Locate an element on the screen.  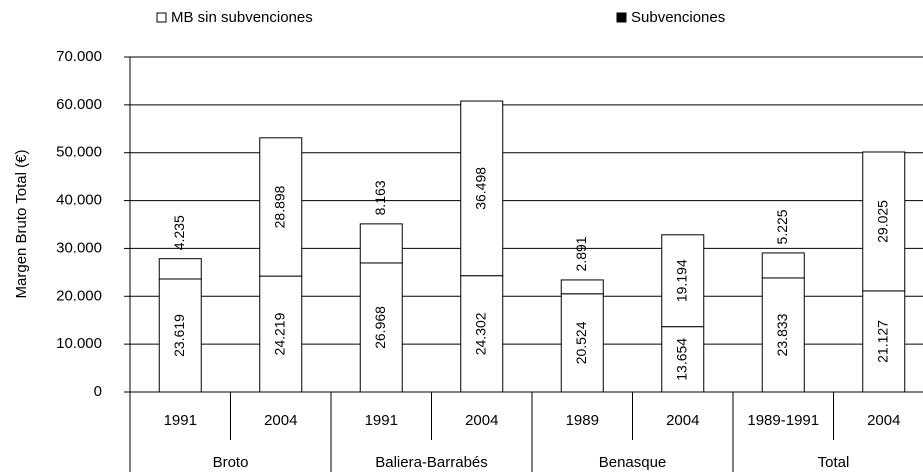
value-label: 4.235 is located at coordinates (179, 232).